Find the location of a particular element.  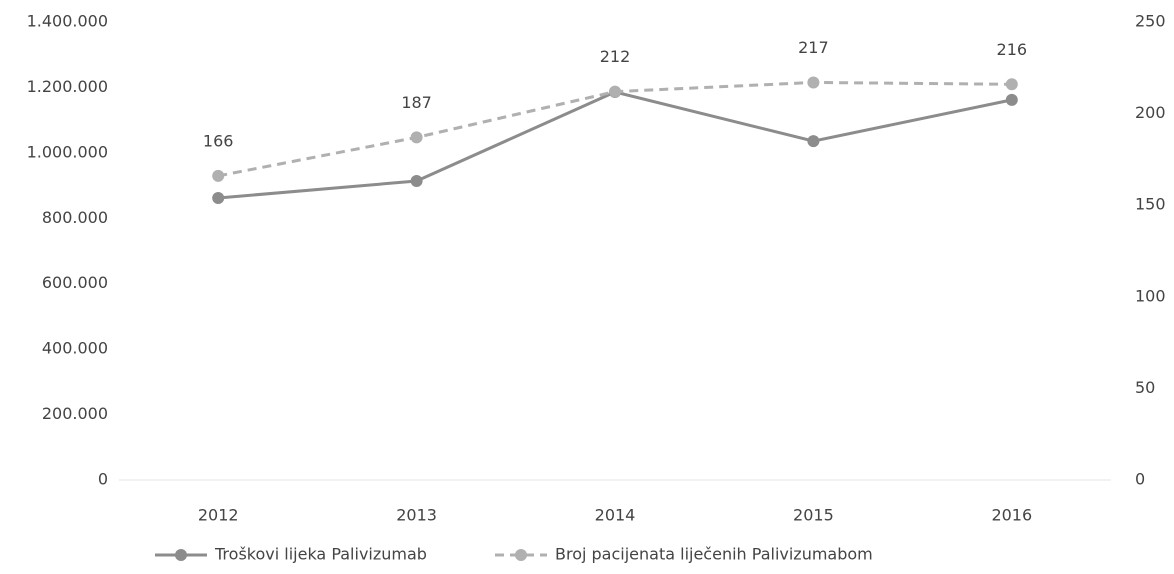

y-tick-label: 1.400.000 is located at coordinates (67, 21).